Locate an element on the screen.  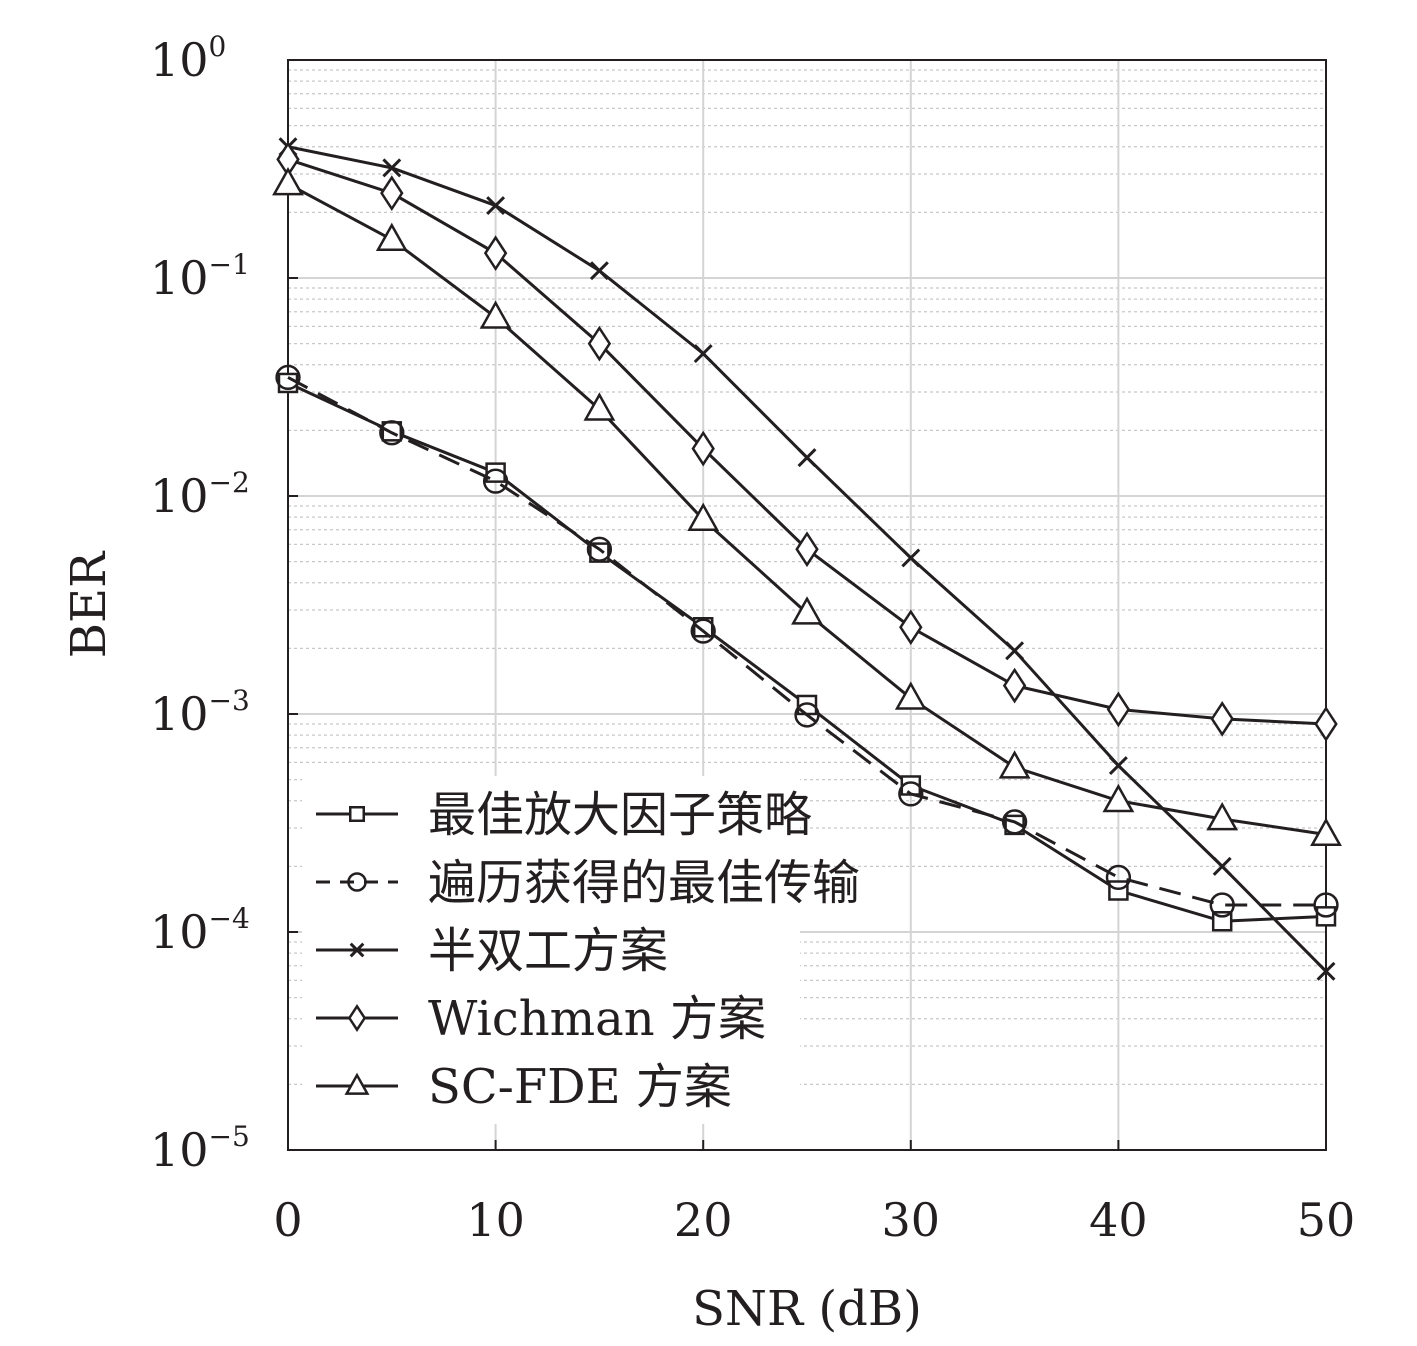
legend-item: 半双工方案 is located at coordinates (492, 951).